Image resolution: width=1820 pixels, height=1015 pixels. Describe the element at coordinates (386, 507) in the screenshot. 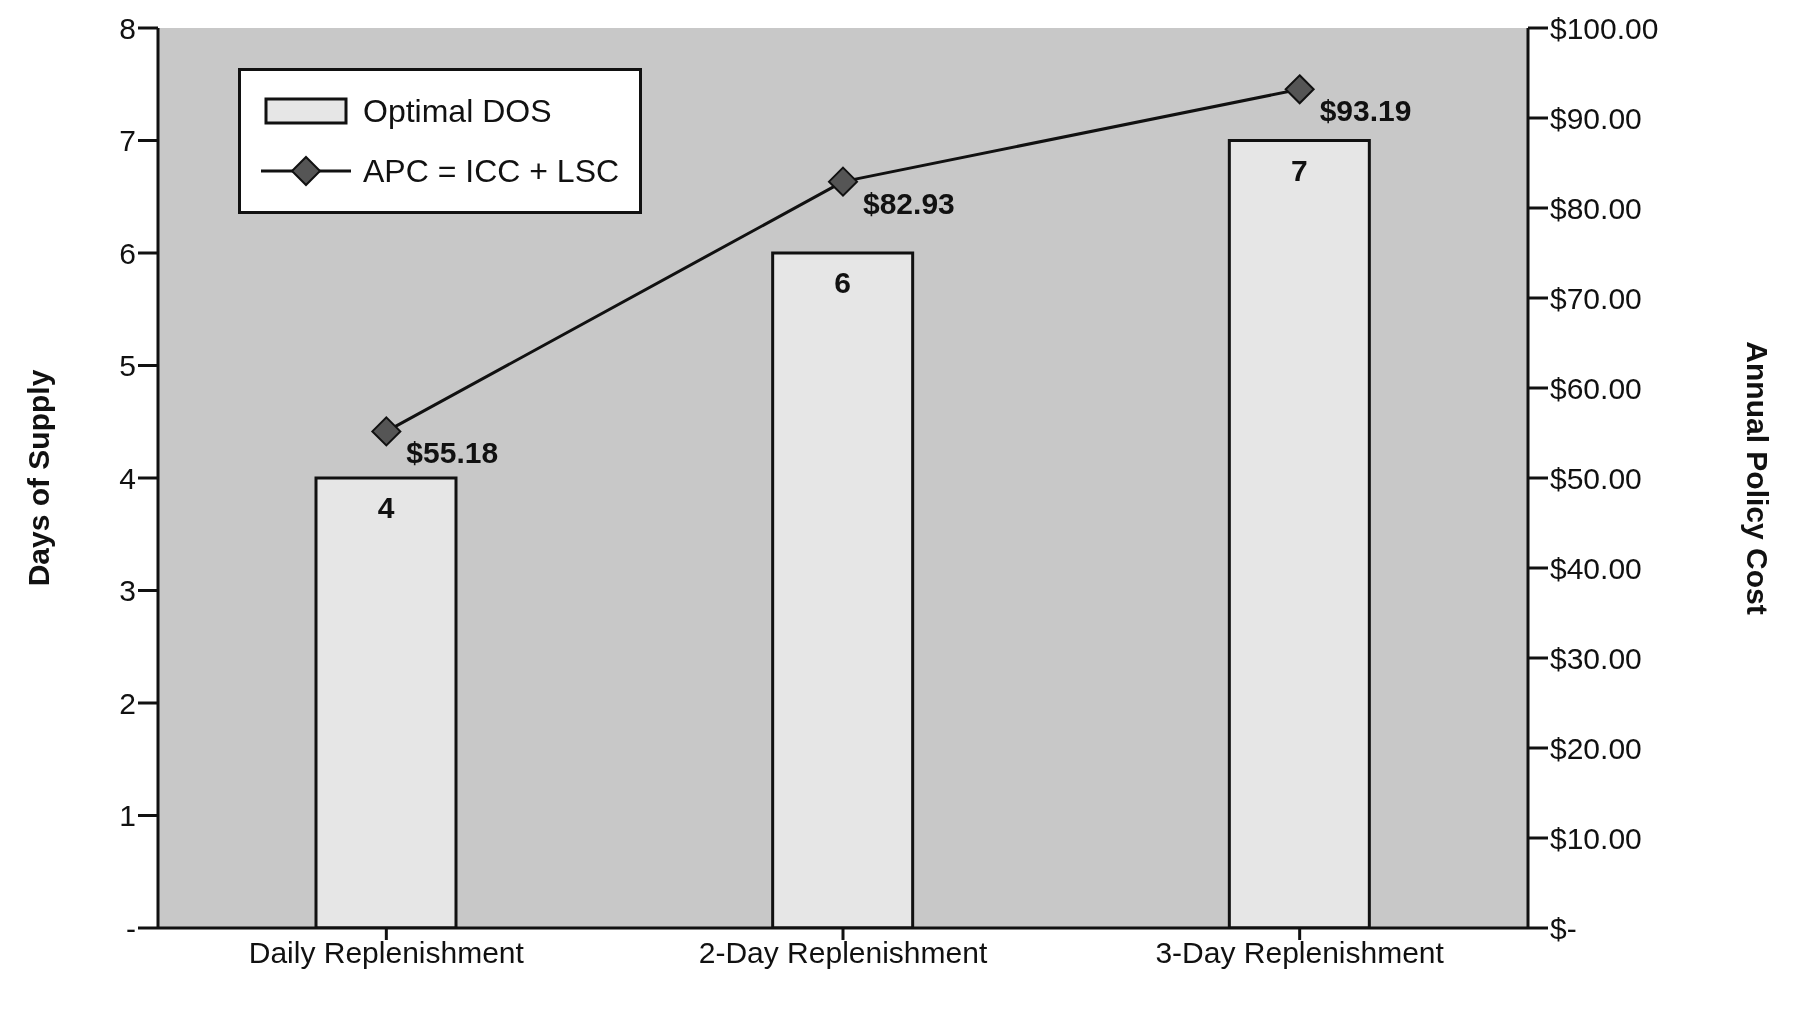

I see `data-label: 4` at that location.